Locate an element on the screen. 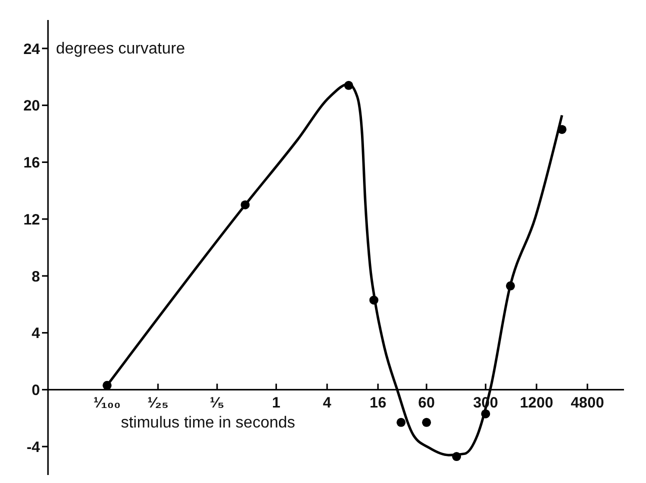  y-tick-label: -4 is located at coordinates (33, 447).